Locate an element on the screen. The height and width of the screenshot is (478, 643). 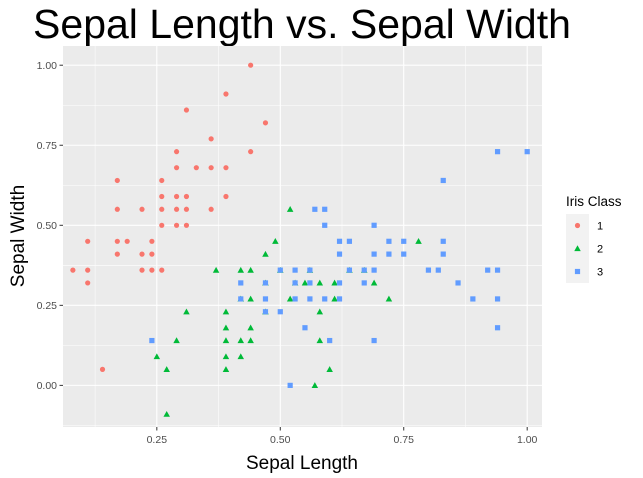
x-tick-label: 1.00 is located at coordinates (527, 440).